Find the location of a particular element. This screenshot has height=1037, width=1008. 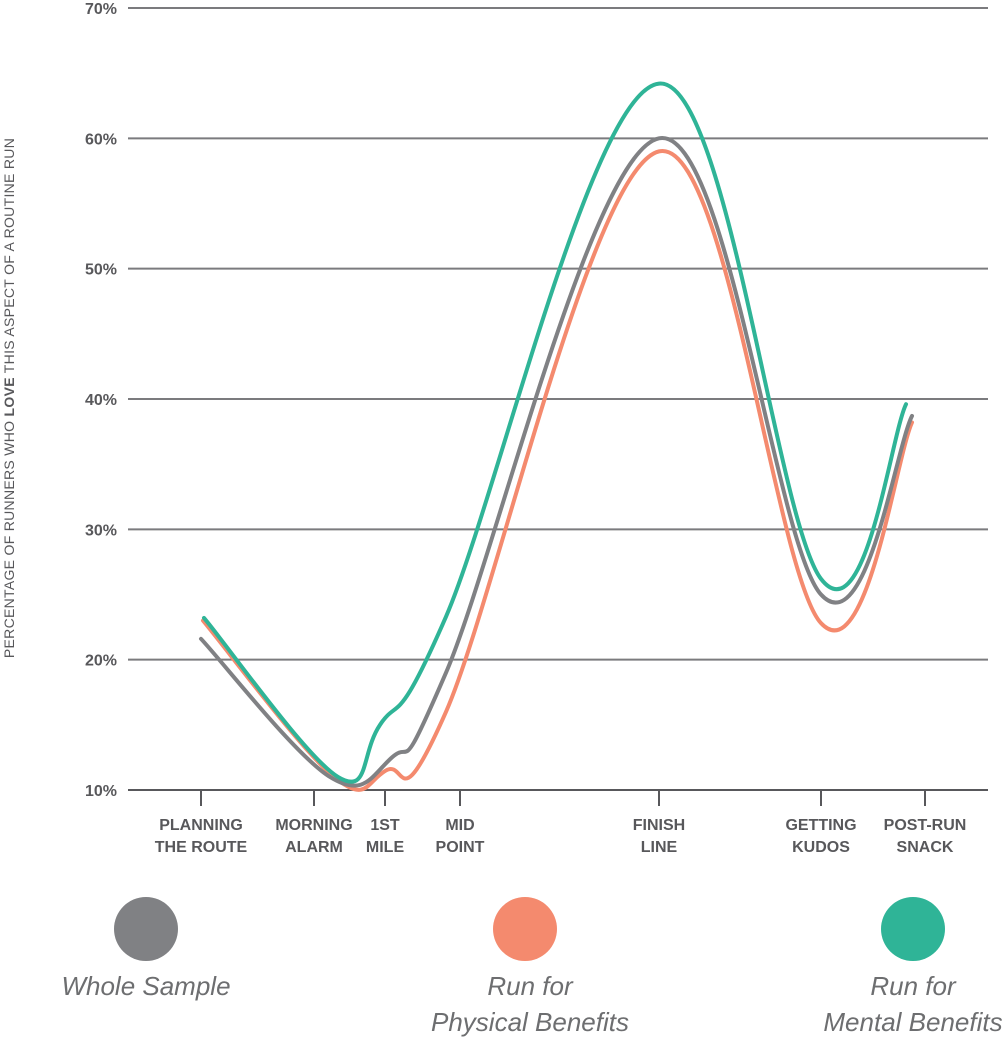

legend-label-line: Mental Benefits is located at coordinates (912, 1022).